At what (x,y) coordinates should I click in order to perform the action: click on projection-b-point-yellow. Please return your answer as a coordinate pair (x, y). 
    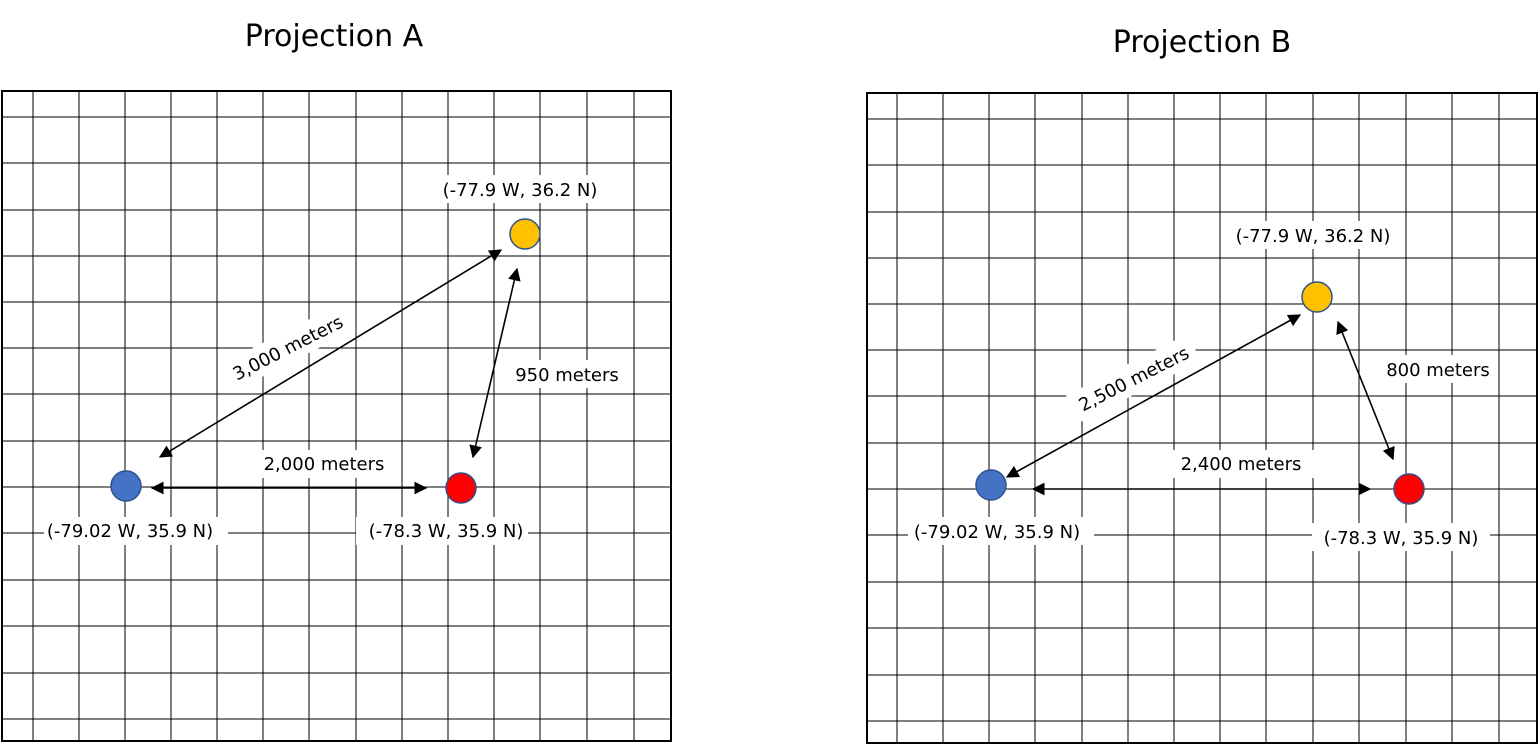
    Looking at the image, I should click on (1317, 297).